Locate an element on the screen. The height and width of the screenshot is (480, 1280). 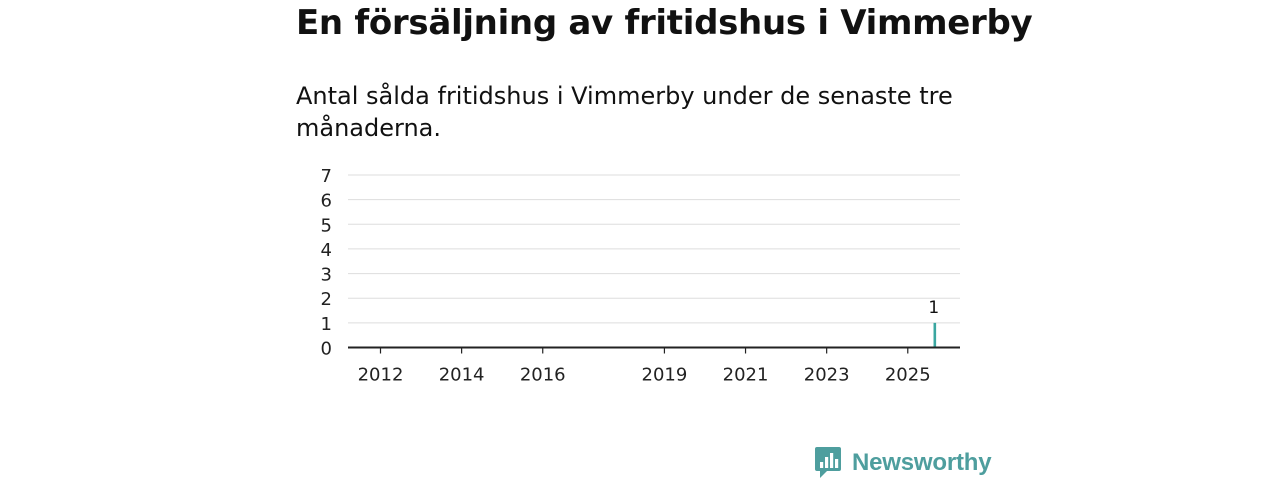
x-tick-label: 2016 is located at coordinates (543, 375).